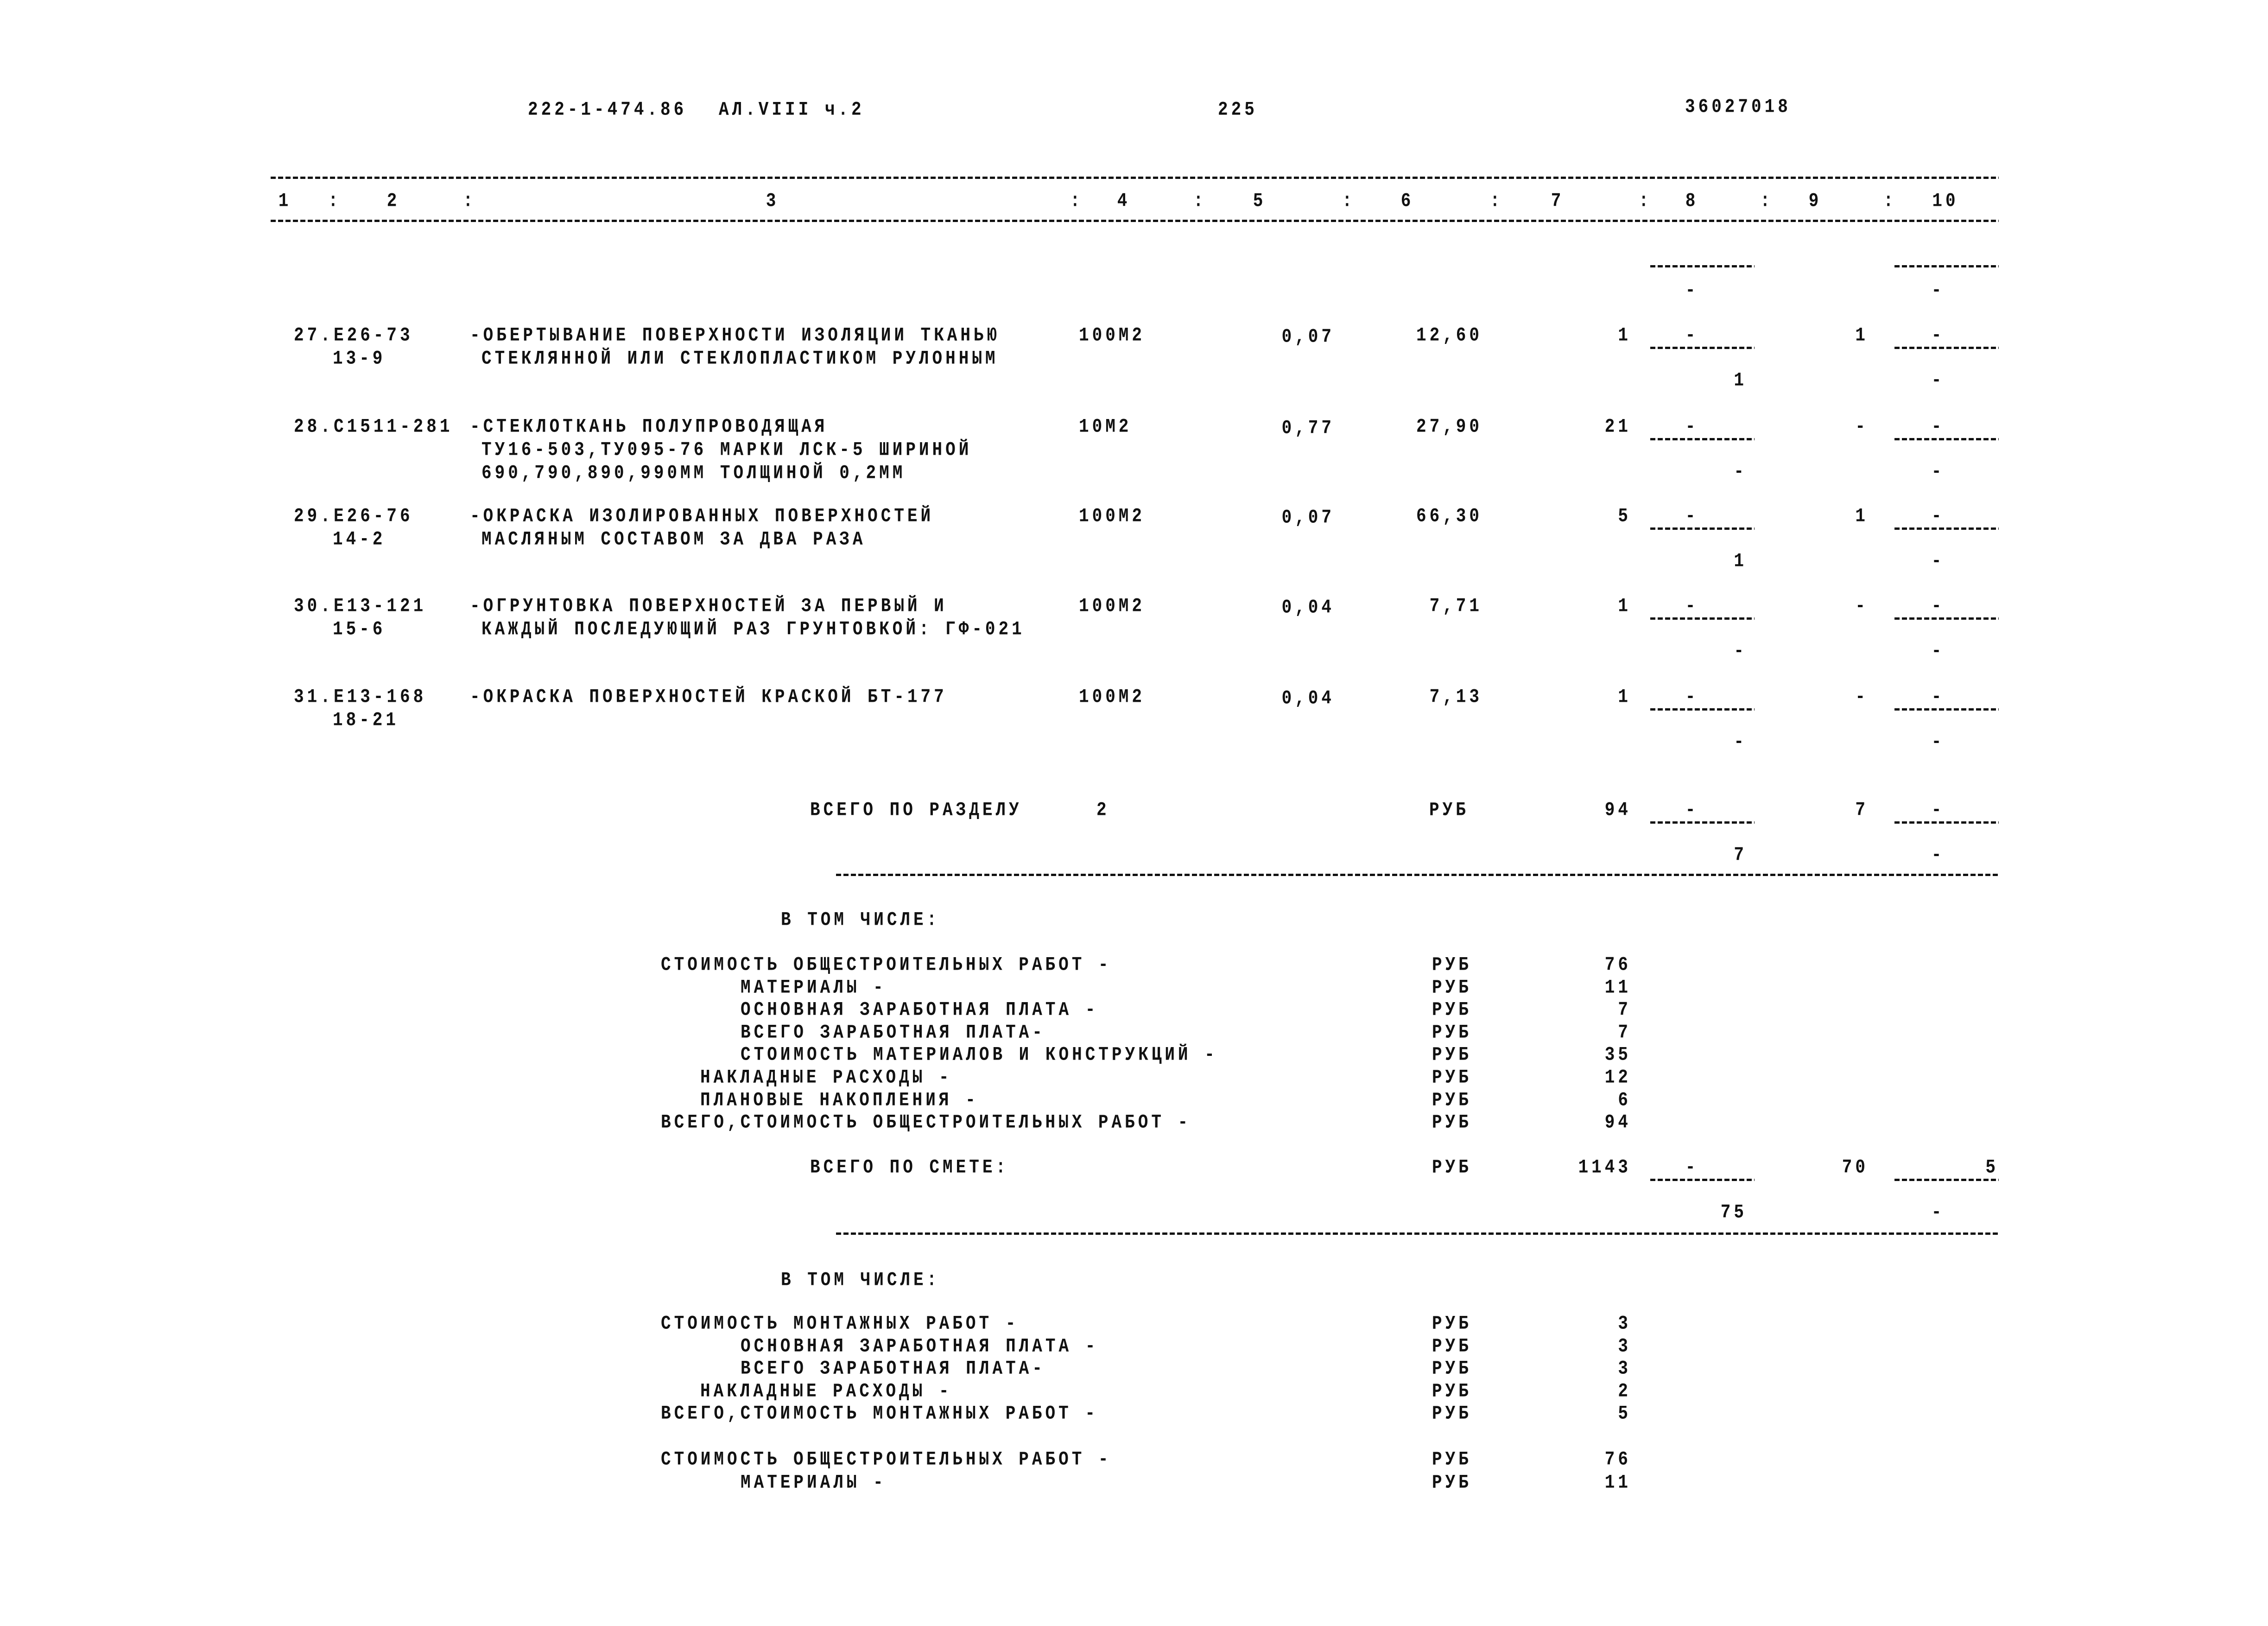  I want to click on section-total-col7: 94, so click(1617, 810).